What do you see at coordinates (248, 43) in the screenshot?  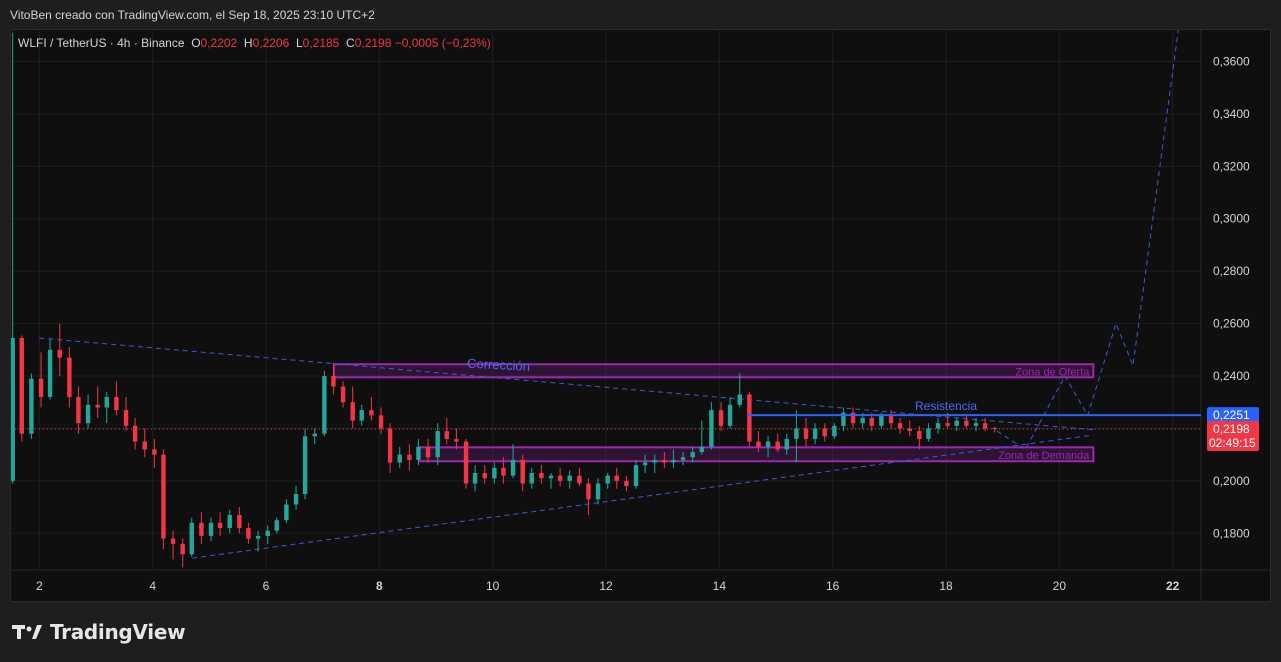 I see `high-label: H` at bounding box center [248, 43].